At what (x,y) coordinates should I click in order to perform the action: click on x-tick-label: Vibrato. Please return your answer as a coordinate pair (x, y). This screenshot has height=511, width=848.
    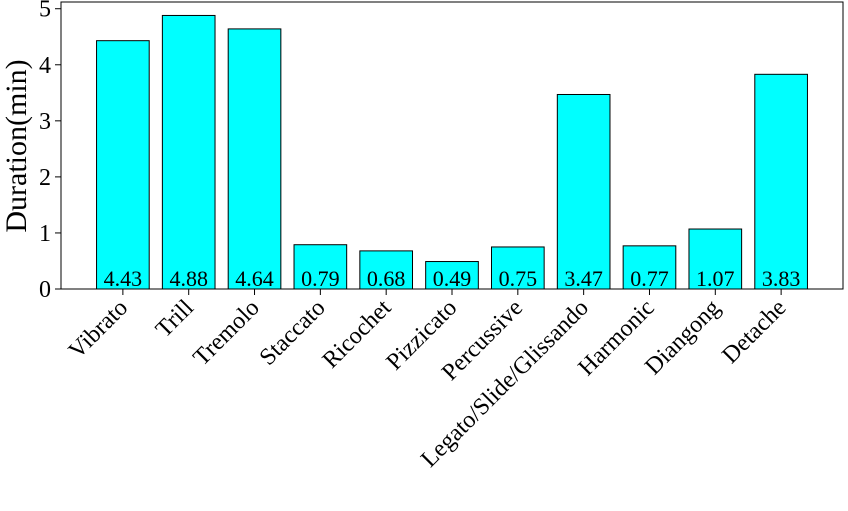
    Looking at the image, I should click on (98, 329).